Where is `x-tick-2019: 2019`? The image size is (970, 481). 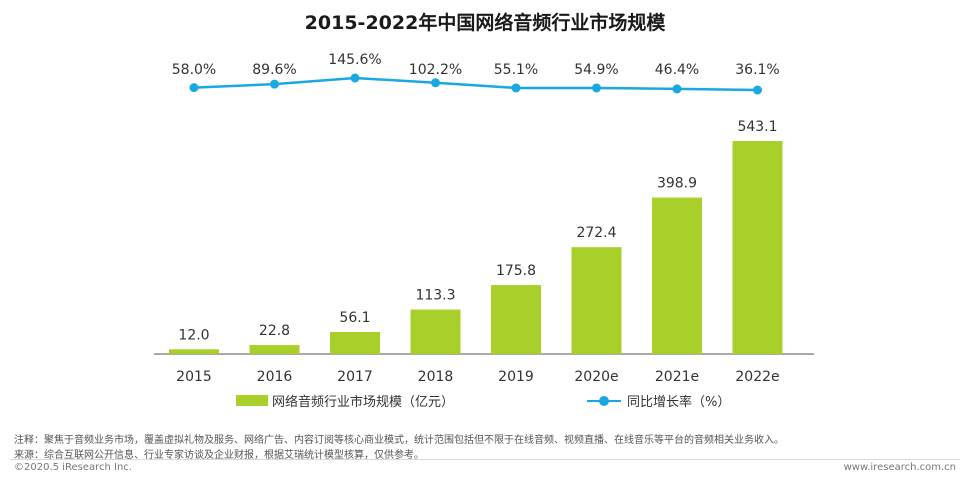
x-tick-2019: 2019 is located at coordinates (516, 377).